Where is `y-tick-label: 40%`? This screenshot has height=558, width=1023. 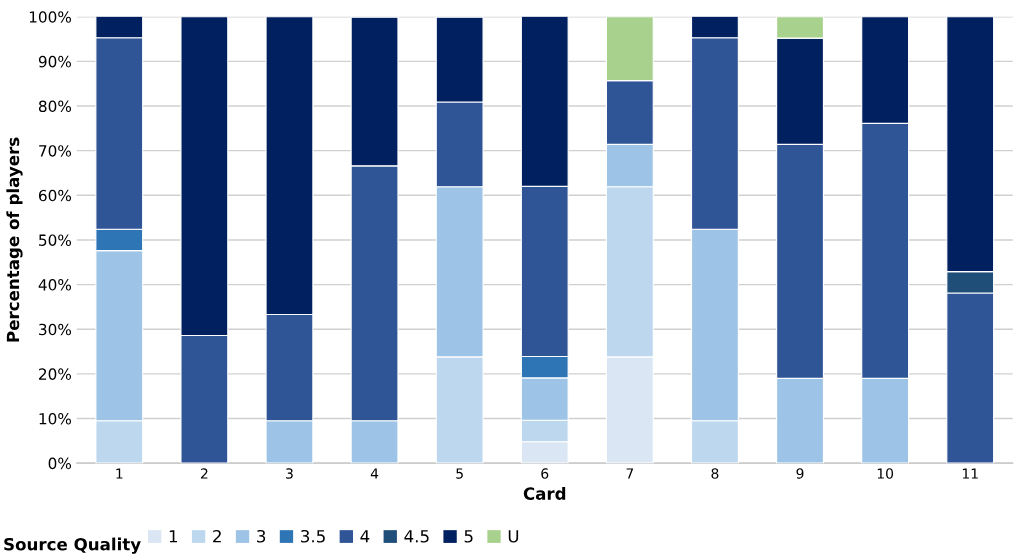 y-tick-label: 40% is located at coordinates (55, 285).